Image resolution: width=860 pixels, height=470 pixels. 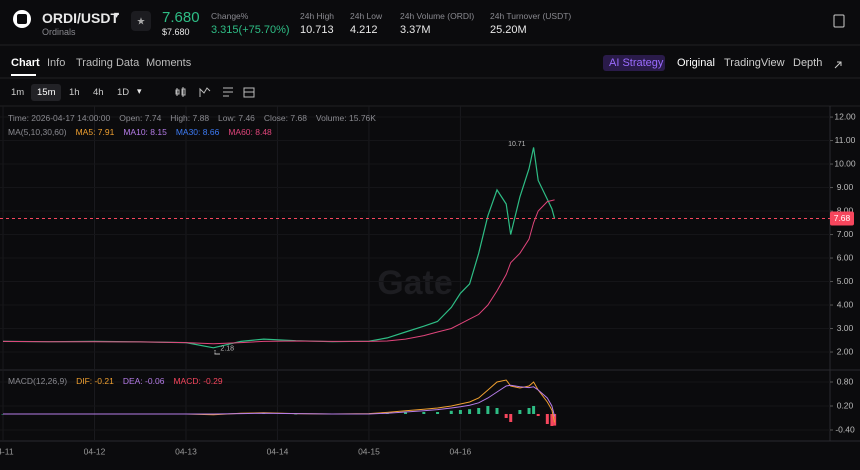 What do you see at coordinates (56, 63) in the screenshot?
I see `tab: Info` at bounding box center [56, 63].